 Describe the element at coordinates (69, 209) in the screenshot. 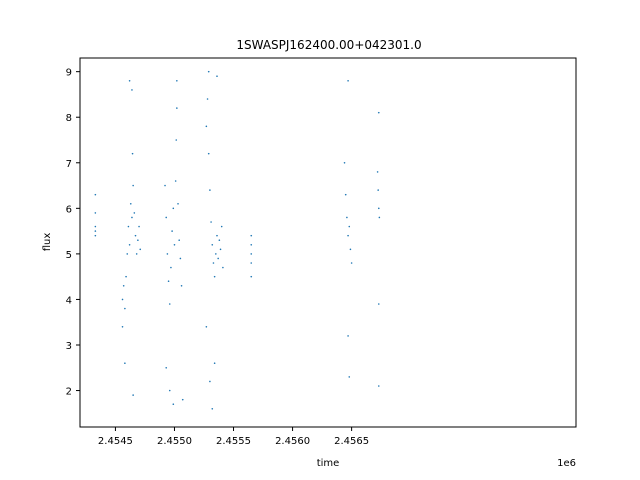

I see `y-tick-label: 6` at that location.